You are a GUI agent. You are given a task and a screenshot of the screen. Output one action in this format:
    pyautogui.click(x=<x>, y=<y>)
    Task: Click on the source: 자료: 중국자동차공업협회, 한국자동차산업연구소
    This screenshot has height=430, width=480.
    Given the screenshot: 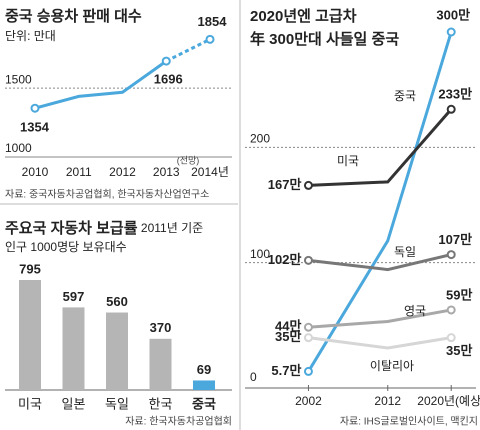 What is the action you would take?
    pyautogui.click(x=107, y=194)
    